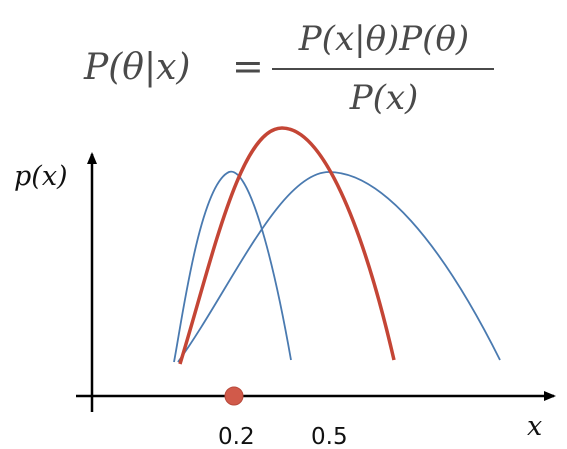 This screenshot has width=567, height=449. I want to click on formula-posterior: P(θ|x), so click(137, 67).